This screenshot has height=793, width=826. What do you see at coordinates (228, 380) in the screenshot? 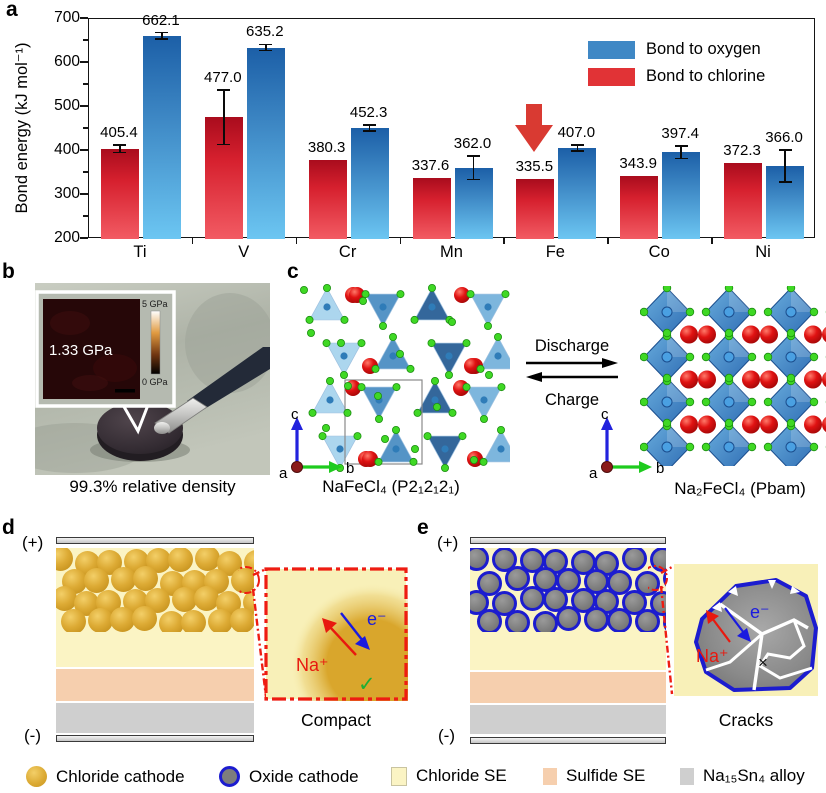
I see `tweezers-handle` at bounding box center [228, 380].